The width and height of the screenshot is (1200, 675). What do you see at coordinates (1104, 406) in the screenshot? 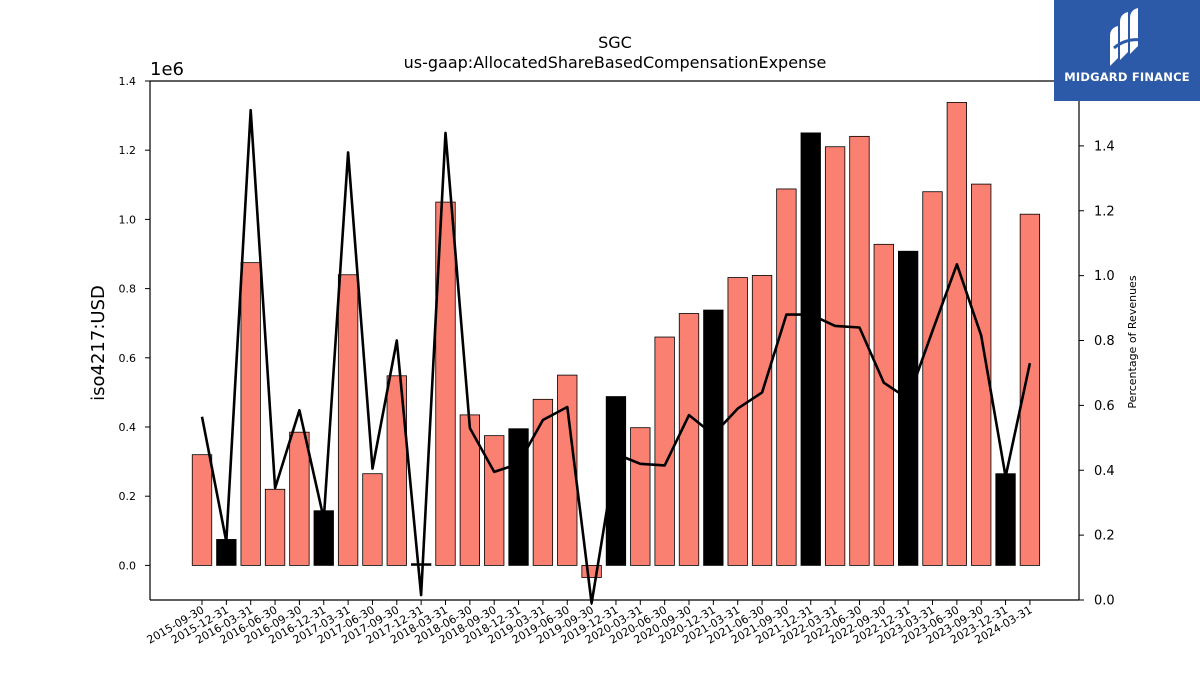
I see `y2-tick-label: 0.6` at bounding box center [1104, 406].